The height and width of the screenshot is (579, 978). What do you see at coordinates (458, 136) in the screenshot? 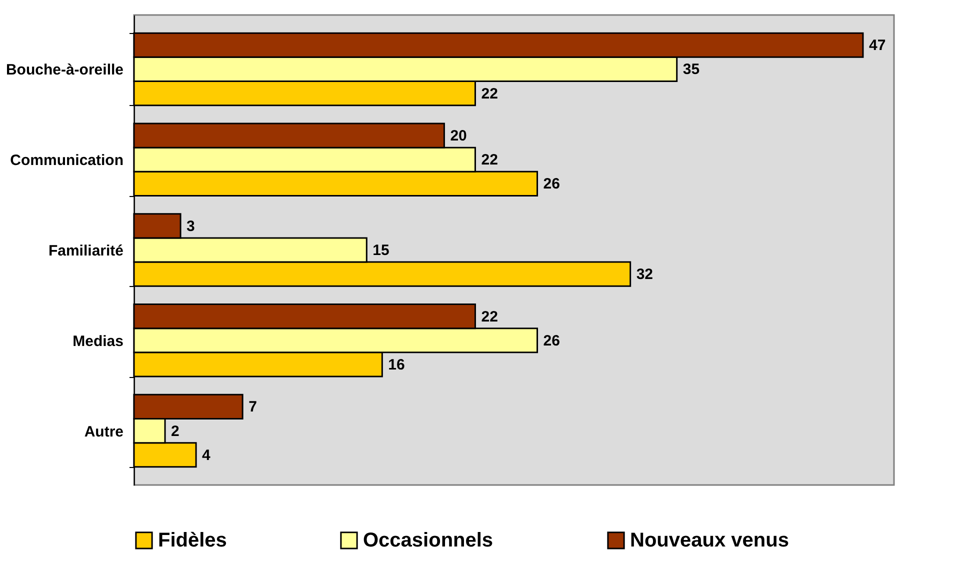
I see `data-label: 20` at bounding box center [458, 136].